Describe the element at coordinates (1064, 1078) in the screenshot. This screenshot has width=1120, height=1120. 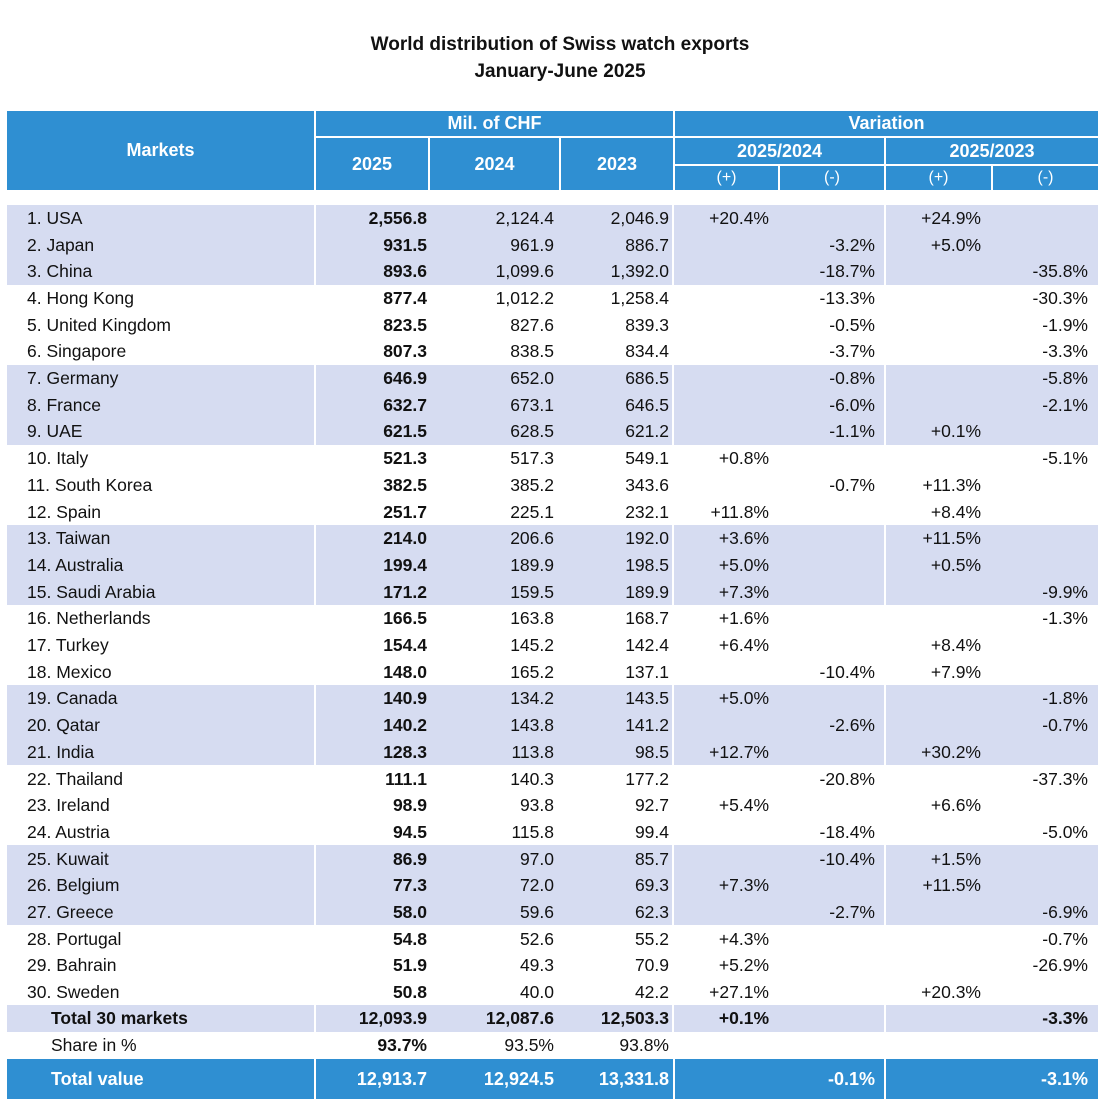
I see `total-var-2023: -3.1%` at that location.